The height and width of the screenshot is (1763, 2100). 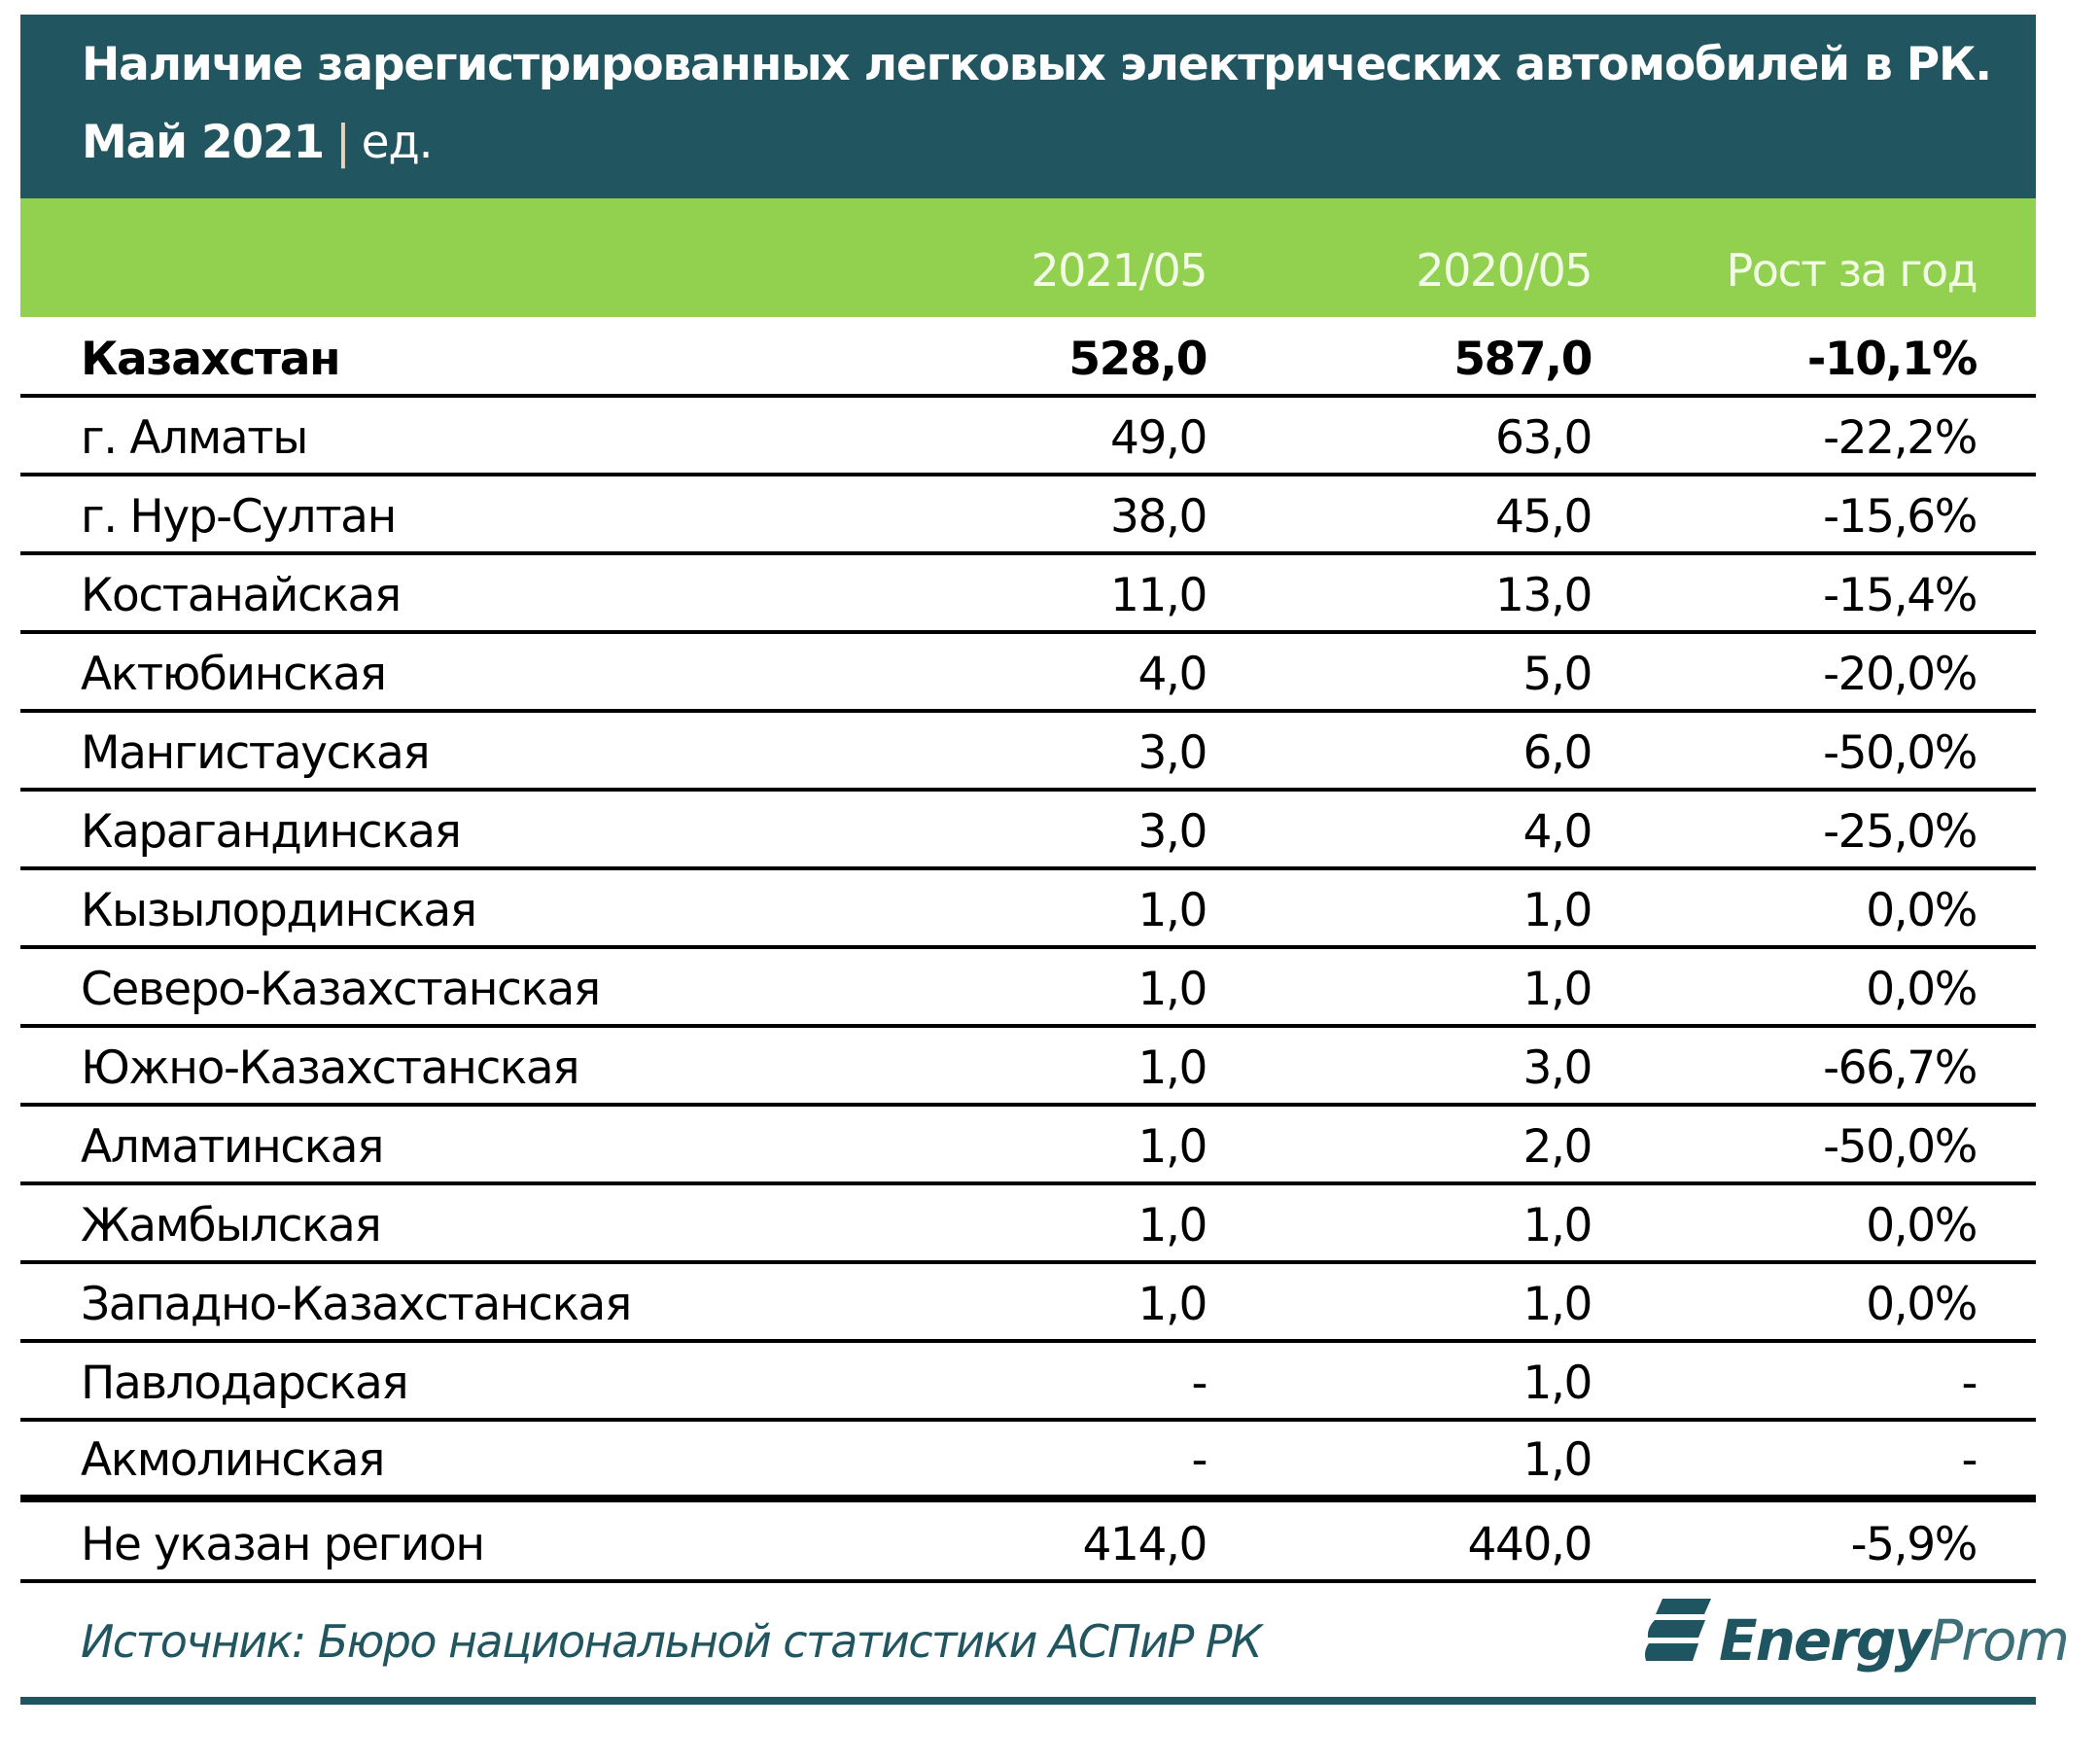 I want to click on table-row: Западно-Казахстанская 1,0 1,0 0,0%, so click(x=1028, y=1303).